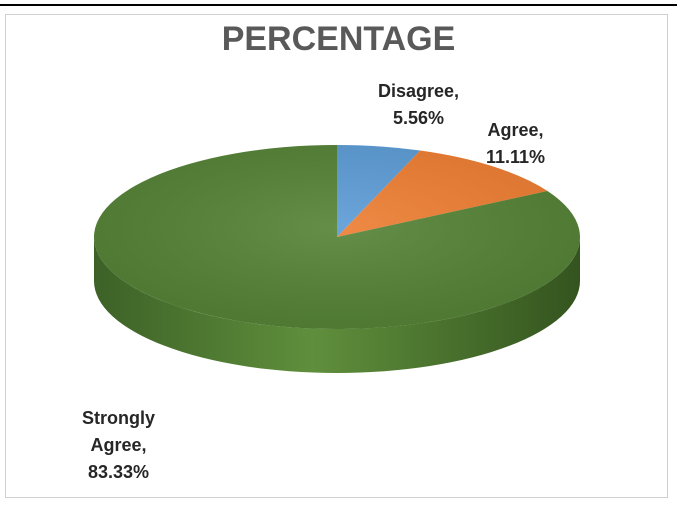 This screenshot has height=508, width=677. I want to click on data-label-disagree: Disagree, 5.56%, so click(419, 104).